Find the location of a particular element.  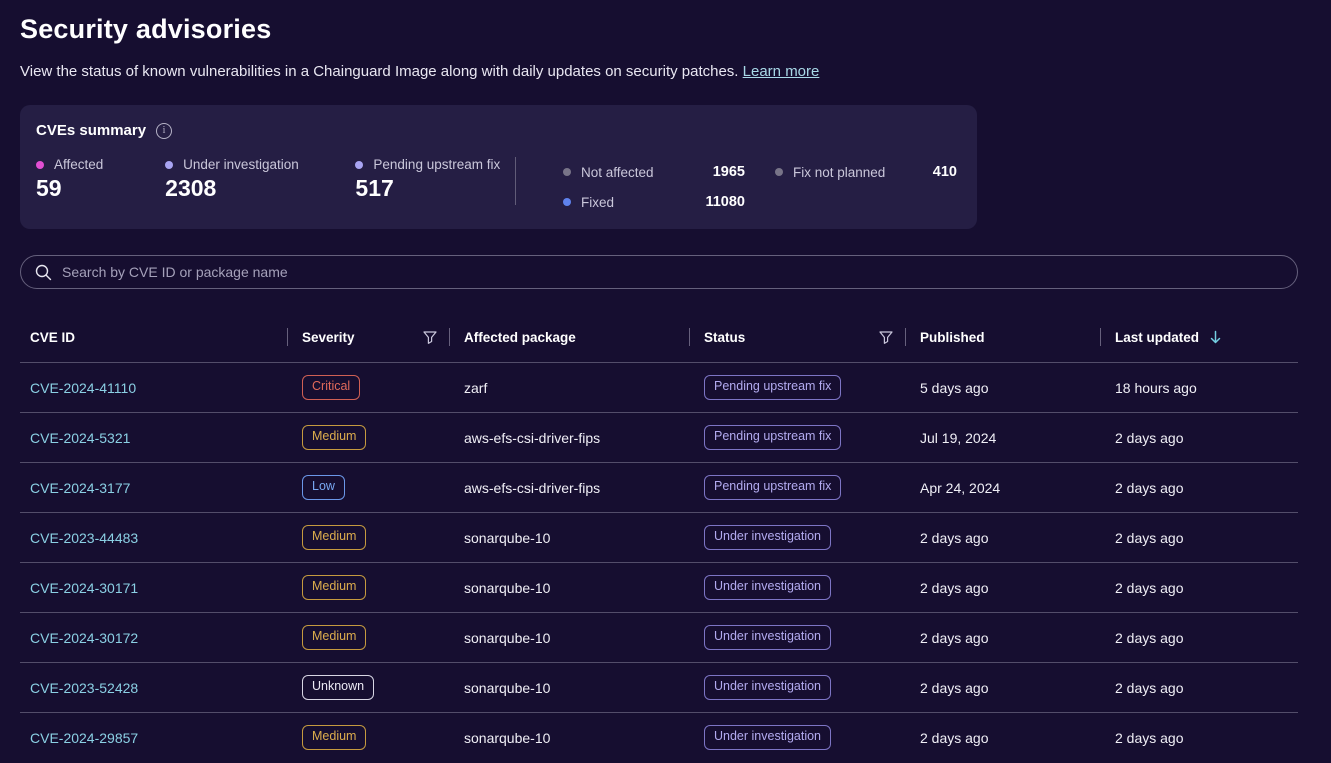

stat-value: 59 is located at coordinates (49, 188).